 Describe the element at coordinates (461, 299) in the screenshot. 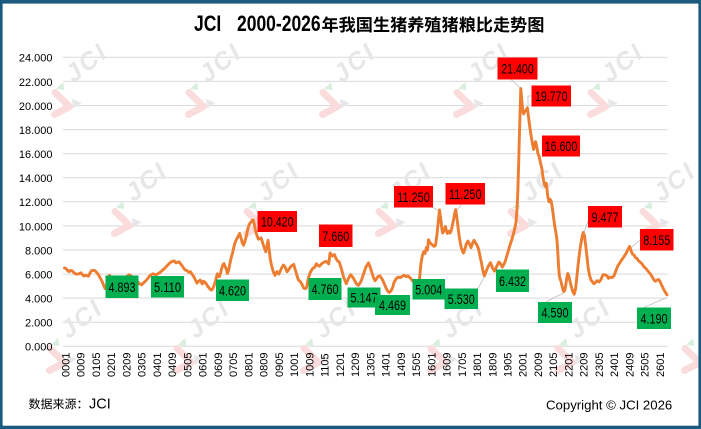

I see `svg-text: 5.530` at that location.